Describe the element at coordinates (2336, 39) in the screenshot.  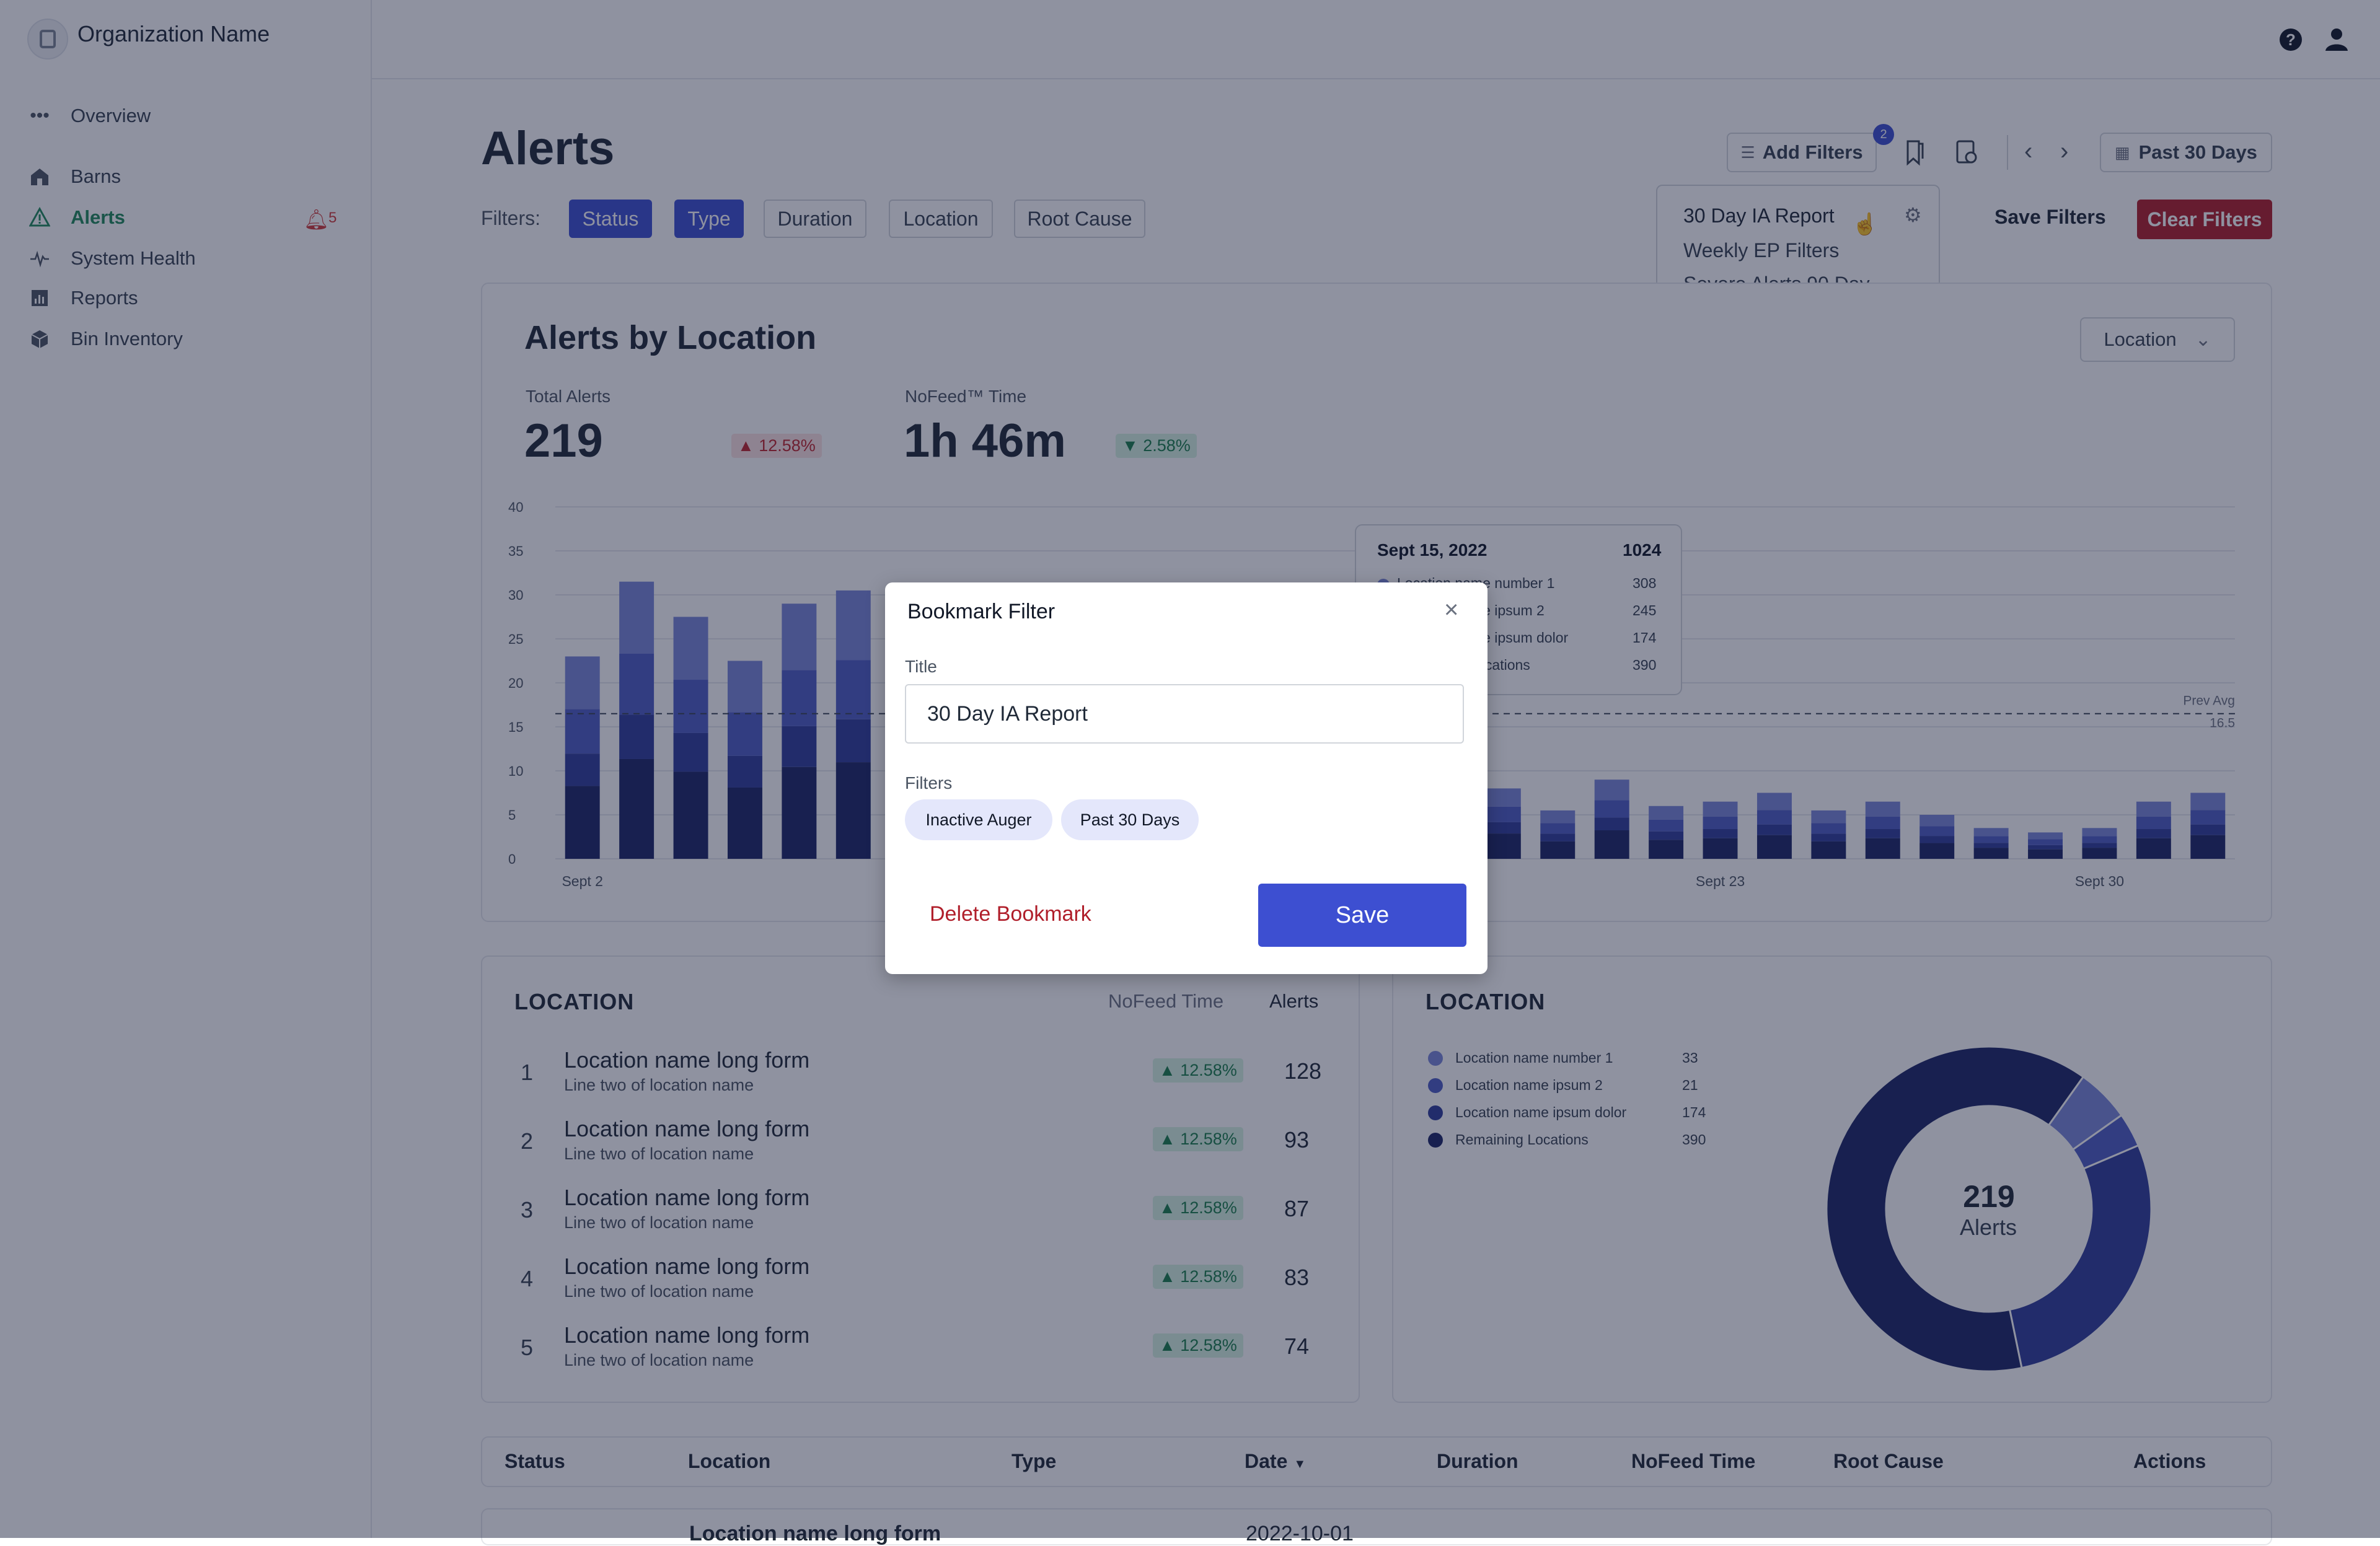
I see `user-icon` at that location.